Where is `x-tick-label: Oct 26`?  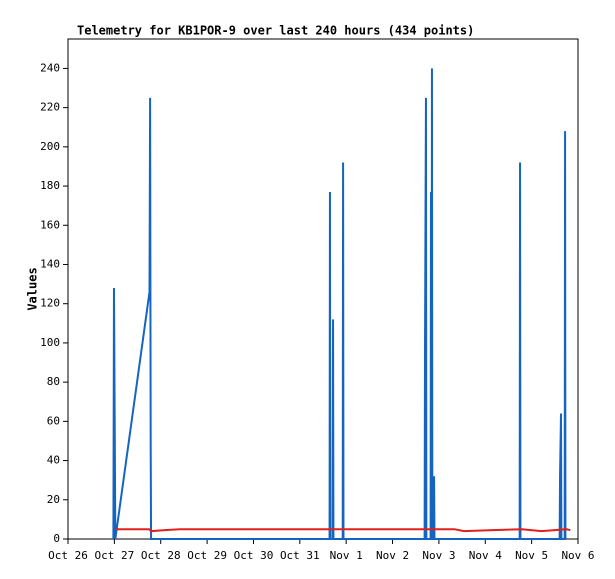
x-tick-label: Oct 26 is located at coordinates (68, 555).